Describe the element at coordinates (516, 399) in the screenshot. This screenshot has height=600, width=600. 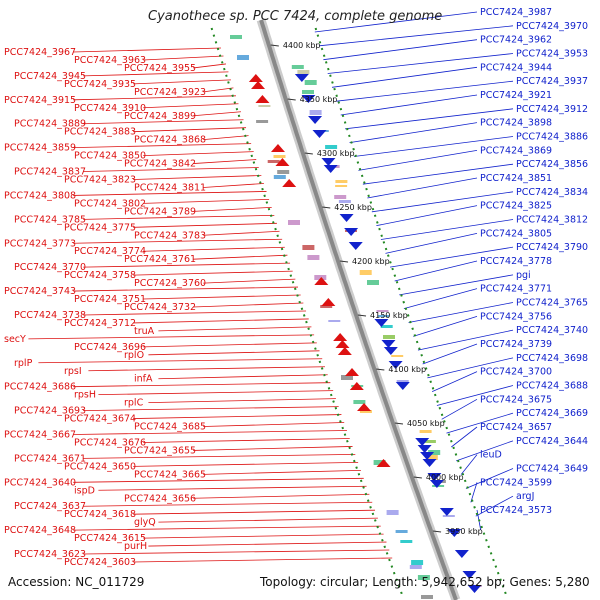
I see `right-gene-label: PCC7424_3675` at that location.